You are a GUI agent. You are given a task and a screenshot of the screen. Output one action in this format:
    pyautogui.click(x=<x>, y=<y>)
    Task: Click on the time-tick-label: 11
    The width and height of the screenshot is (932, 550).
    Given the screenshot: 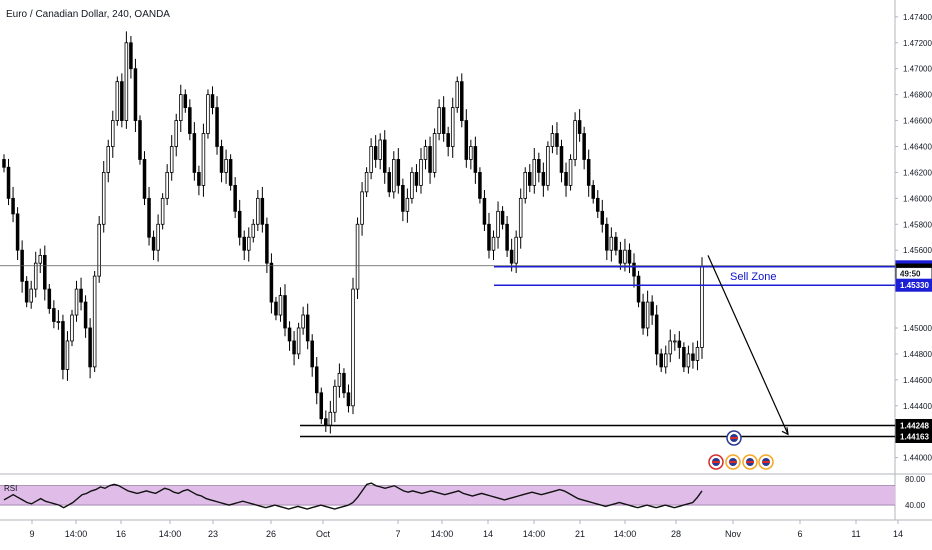 What is the action you would take?
    pyautogui.click(x=855, y=534)
    